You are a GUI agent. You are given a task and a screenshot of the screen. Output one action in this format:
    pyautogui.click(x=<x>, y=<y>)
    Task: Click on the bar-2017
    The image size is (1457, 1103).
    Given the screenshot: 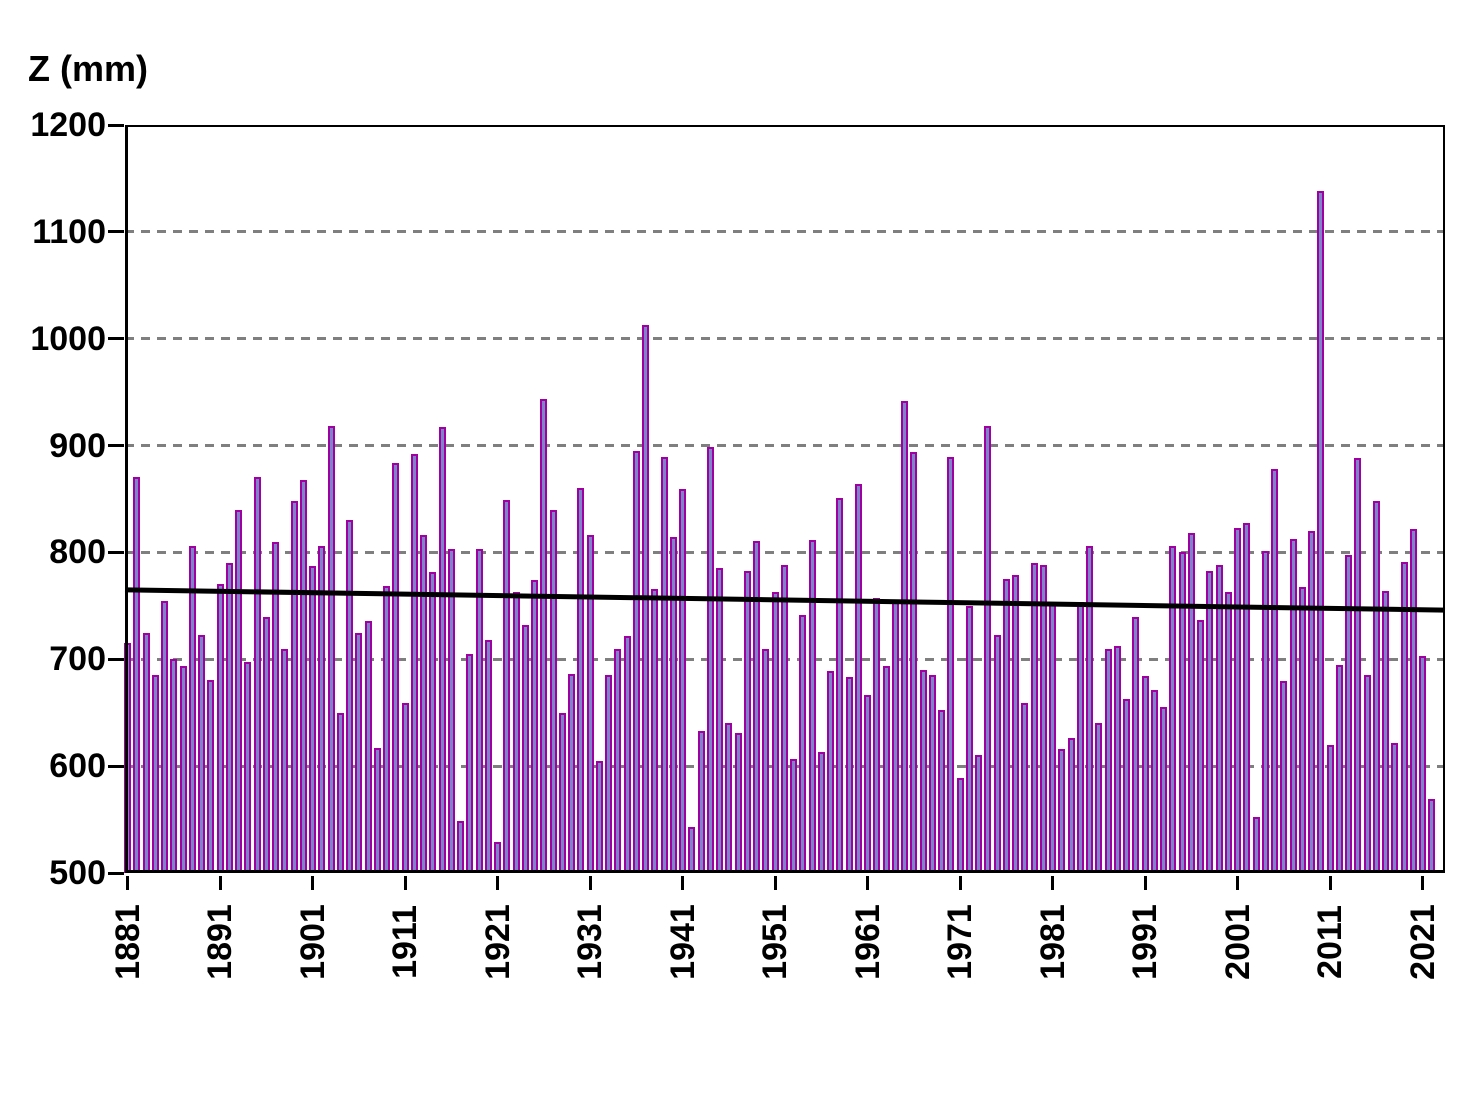 What is the action you would take?
    pyautogui.click(x=1385, y=731)
    